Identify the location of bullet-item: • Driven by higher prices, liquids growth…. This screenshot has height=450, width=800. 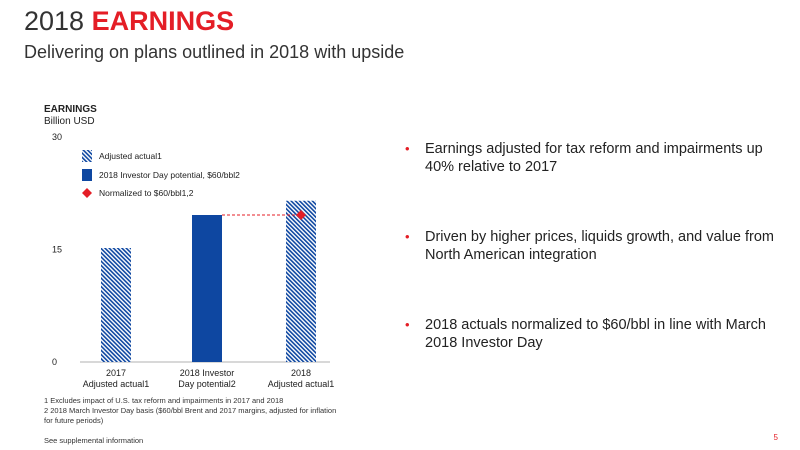
(590, 246).